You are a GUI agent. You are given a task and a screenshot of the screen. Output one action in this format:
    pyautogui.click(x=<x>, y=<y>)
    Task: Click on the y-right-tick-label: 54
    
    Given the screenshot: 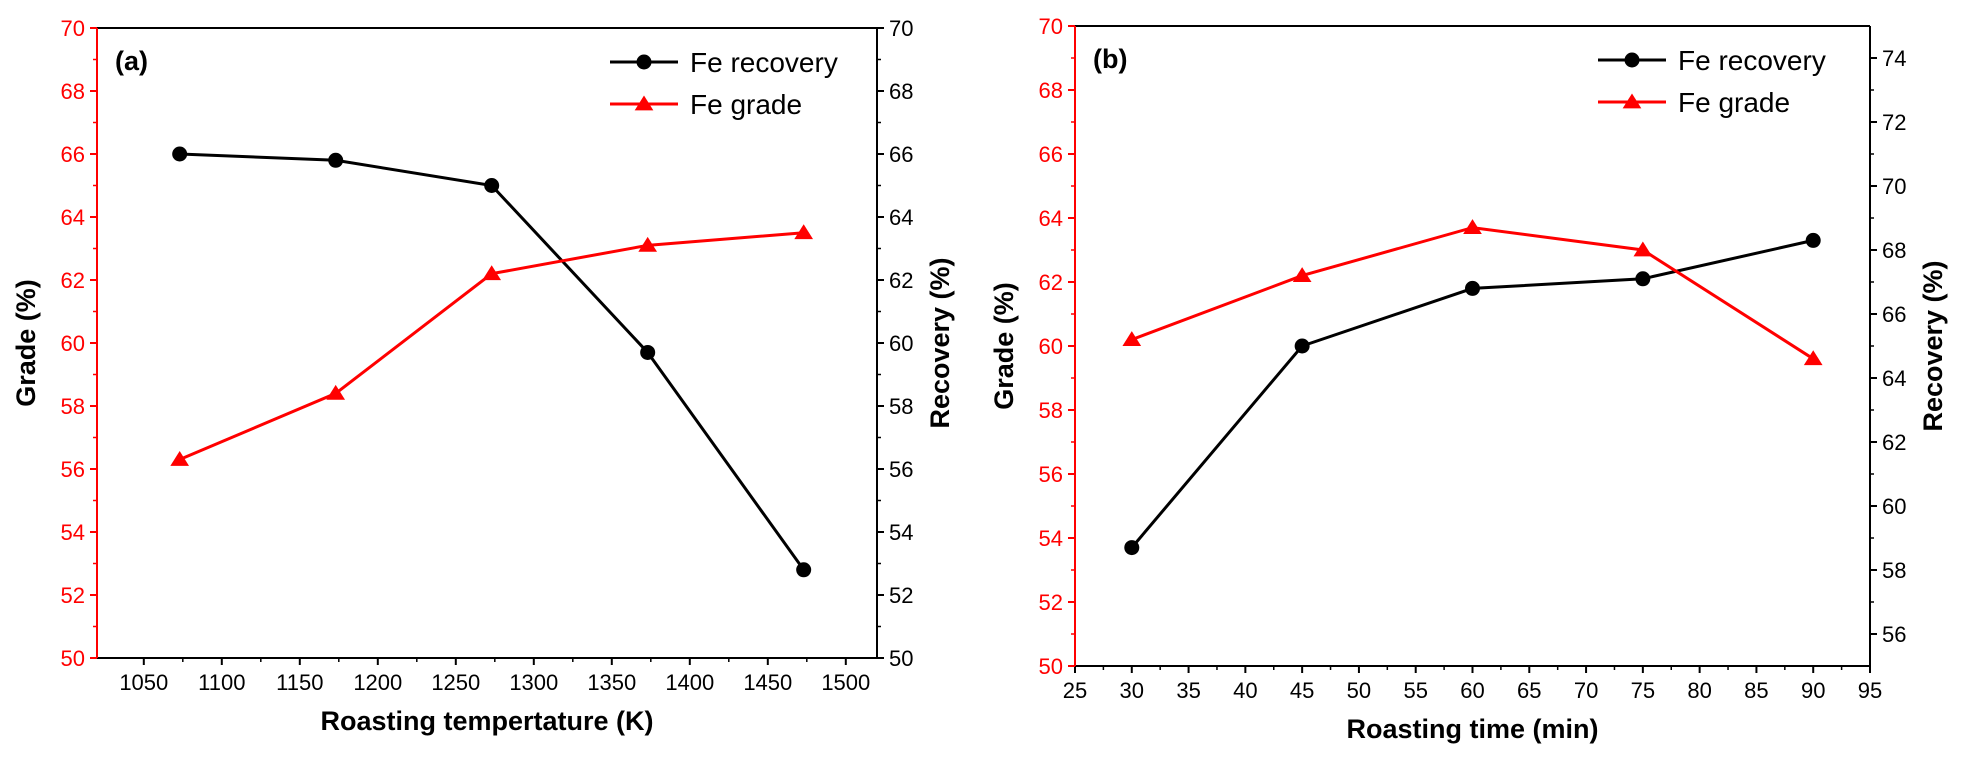 What is the action you would take?
    pyautogui.click(x=901, y=532)
    